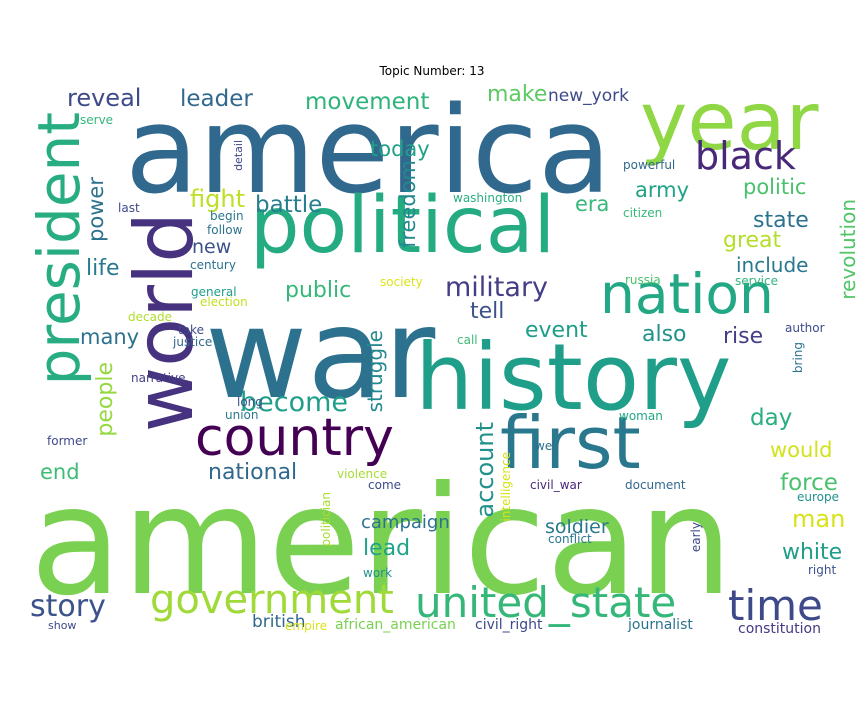 The image size is (864, 720). What do you see at coordinates (809, 483) in the screenshot?
I see `cloud-word-force: force` at bounding box center [809, 483].